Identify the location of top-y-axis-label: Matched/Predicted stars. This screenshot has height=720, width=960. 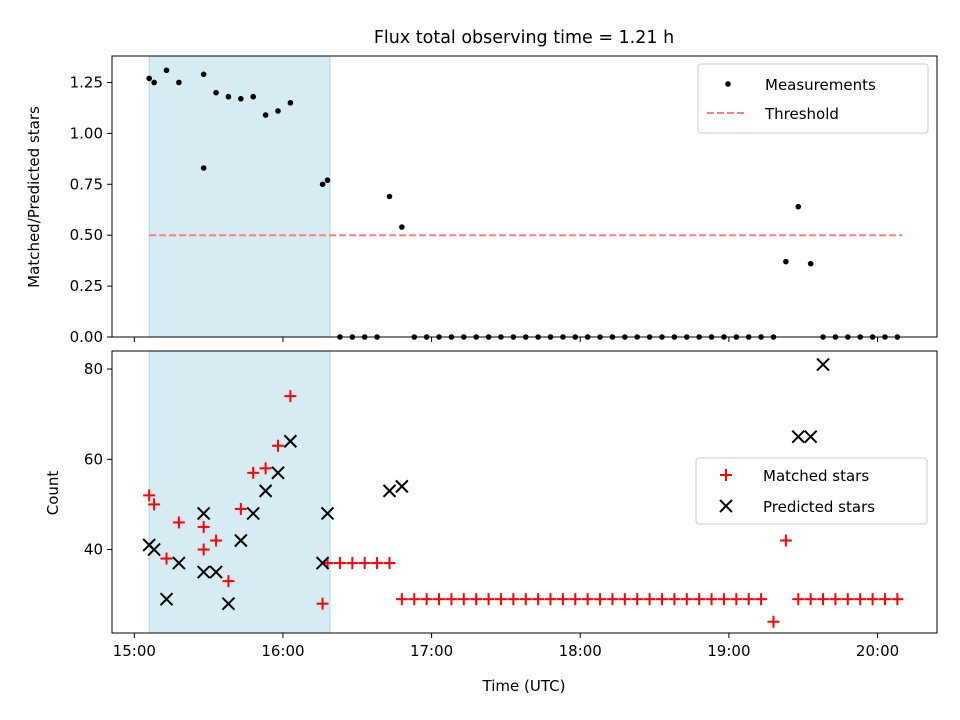
(34, 197).